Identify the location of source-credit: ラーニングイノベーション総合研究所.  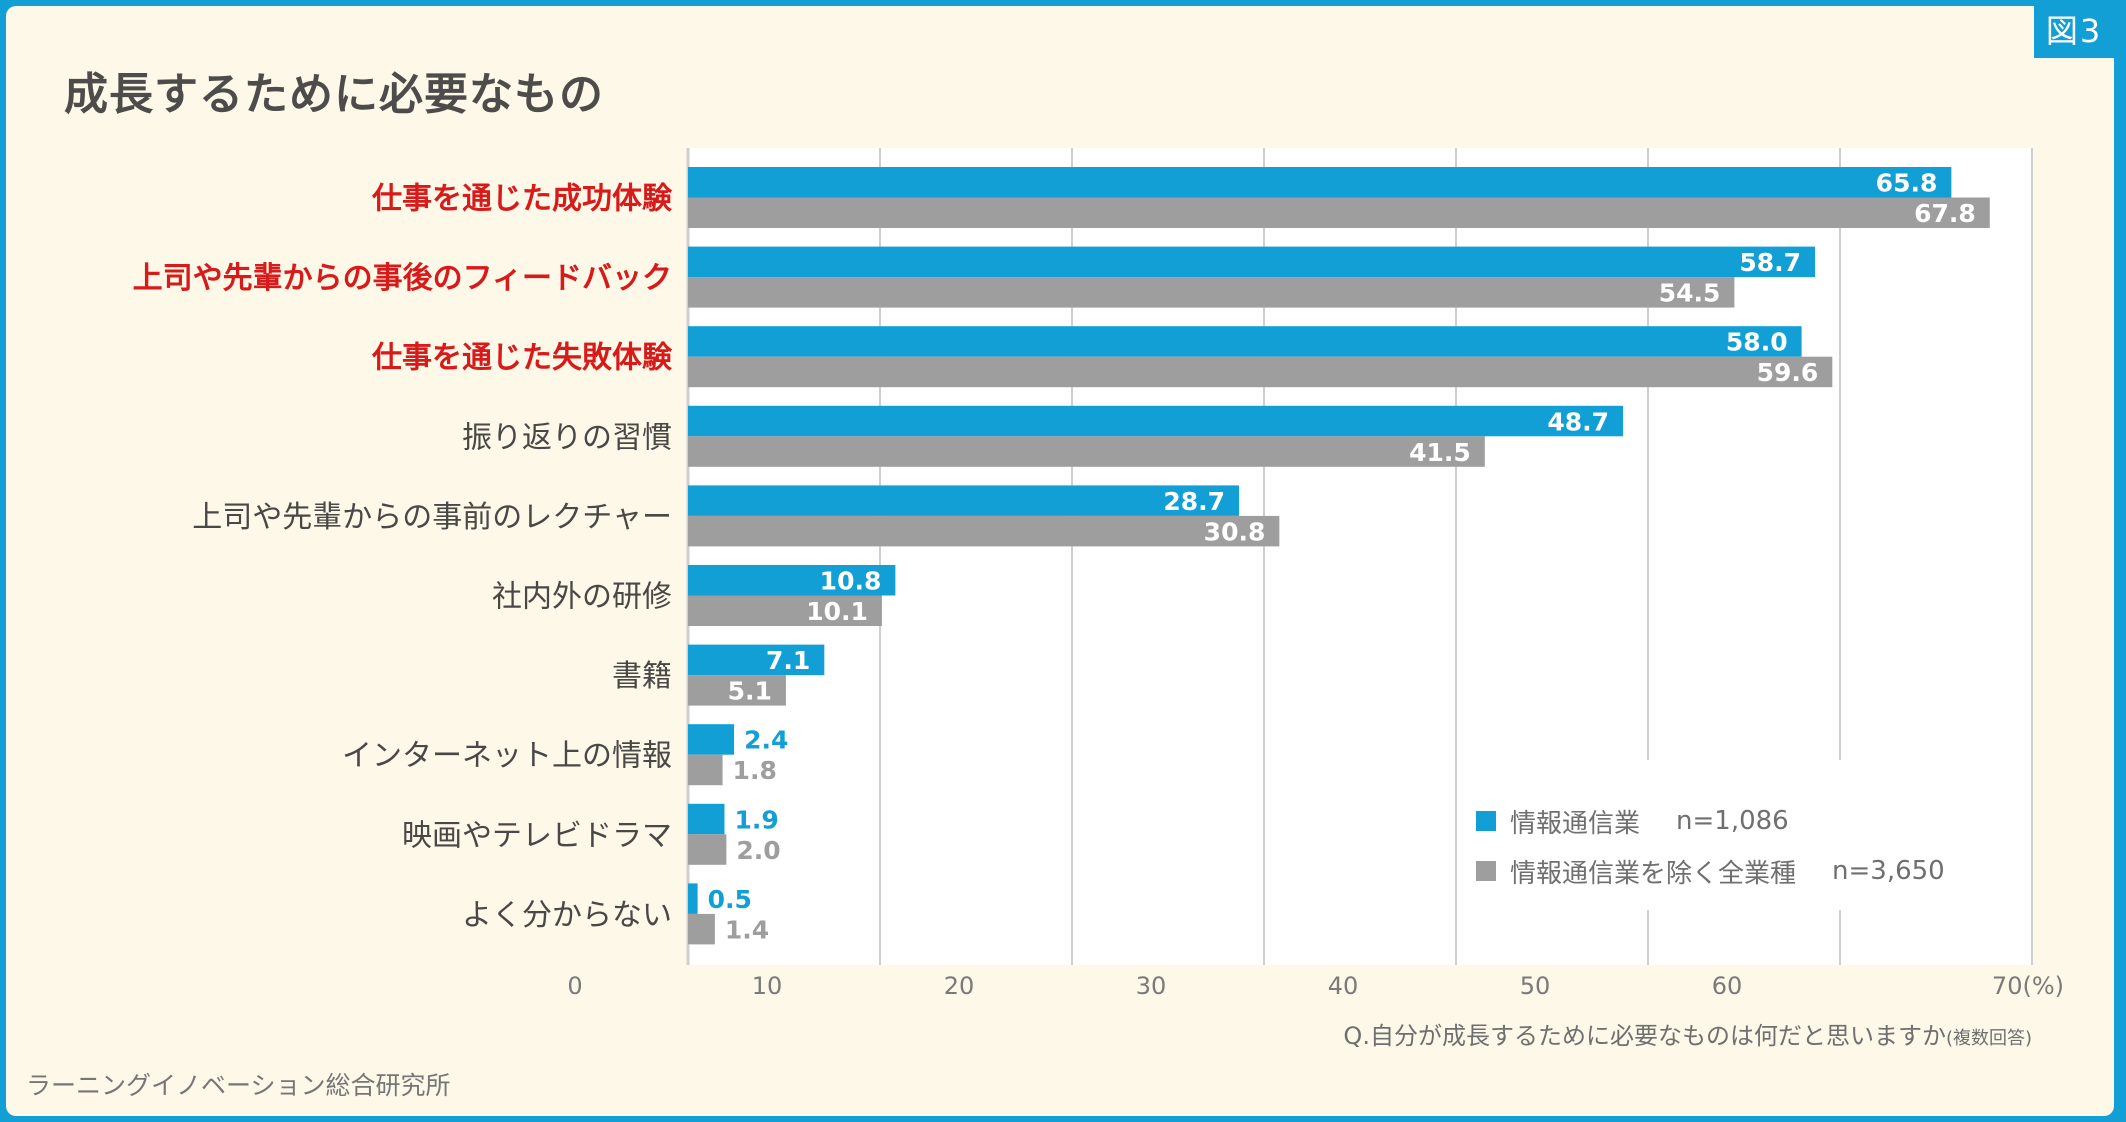
(238, 1085).